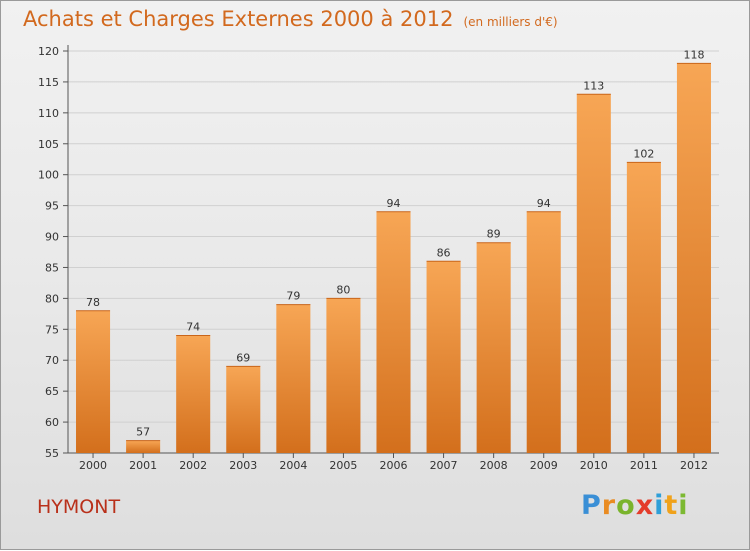  What do you see at coordinates (193, 465) in the screenshot?
I see `x-tick-label: 2002` at bounding box center [193, 465].